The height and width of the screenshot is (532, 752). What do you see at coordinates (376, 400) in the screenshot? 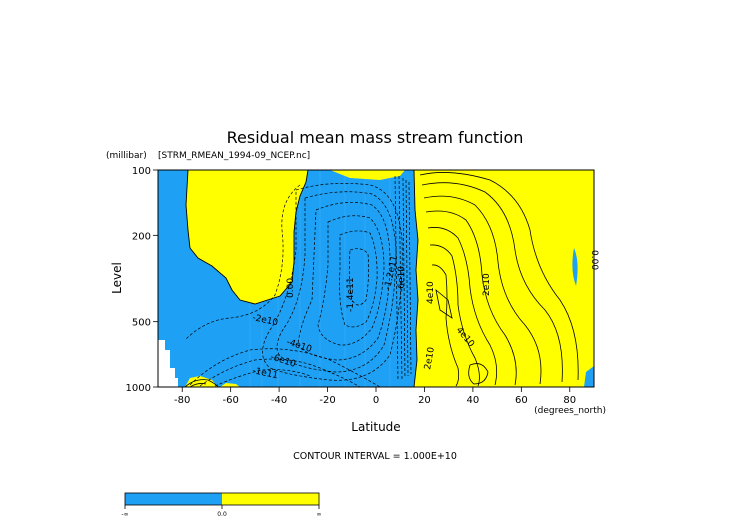
I see `x-tick-label: 0` at bounding box center [376, 400].